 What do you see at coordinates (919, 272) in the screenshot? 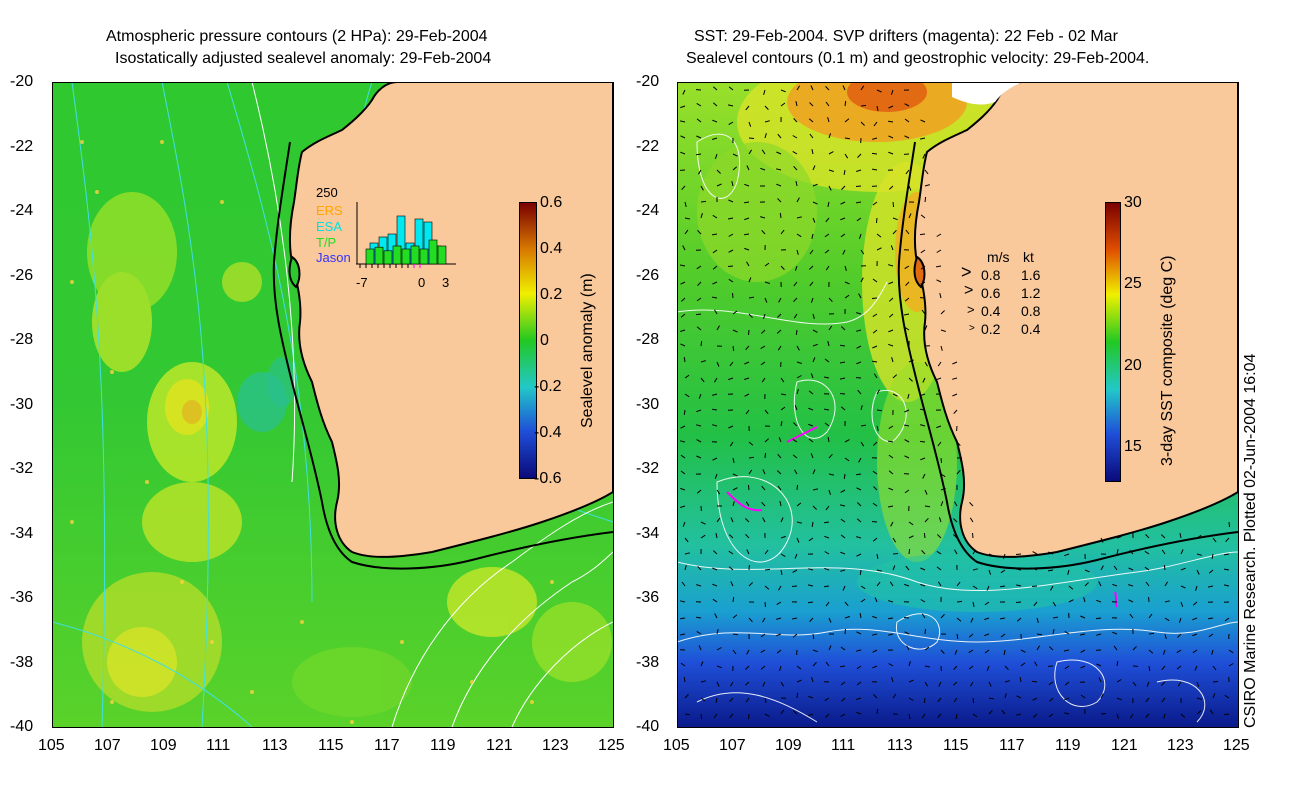
I see `shark-bay` at bounding box center [919, 272].